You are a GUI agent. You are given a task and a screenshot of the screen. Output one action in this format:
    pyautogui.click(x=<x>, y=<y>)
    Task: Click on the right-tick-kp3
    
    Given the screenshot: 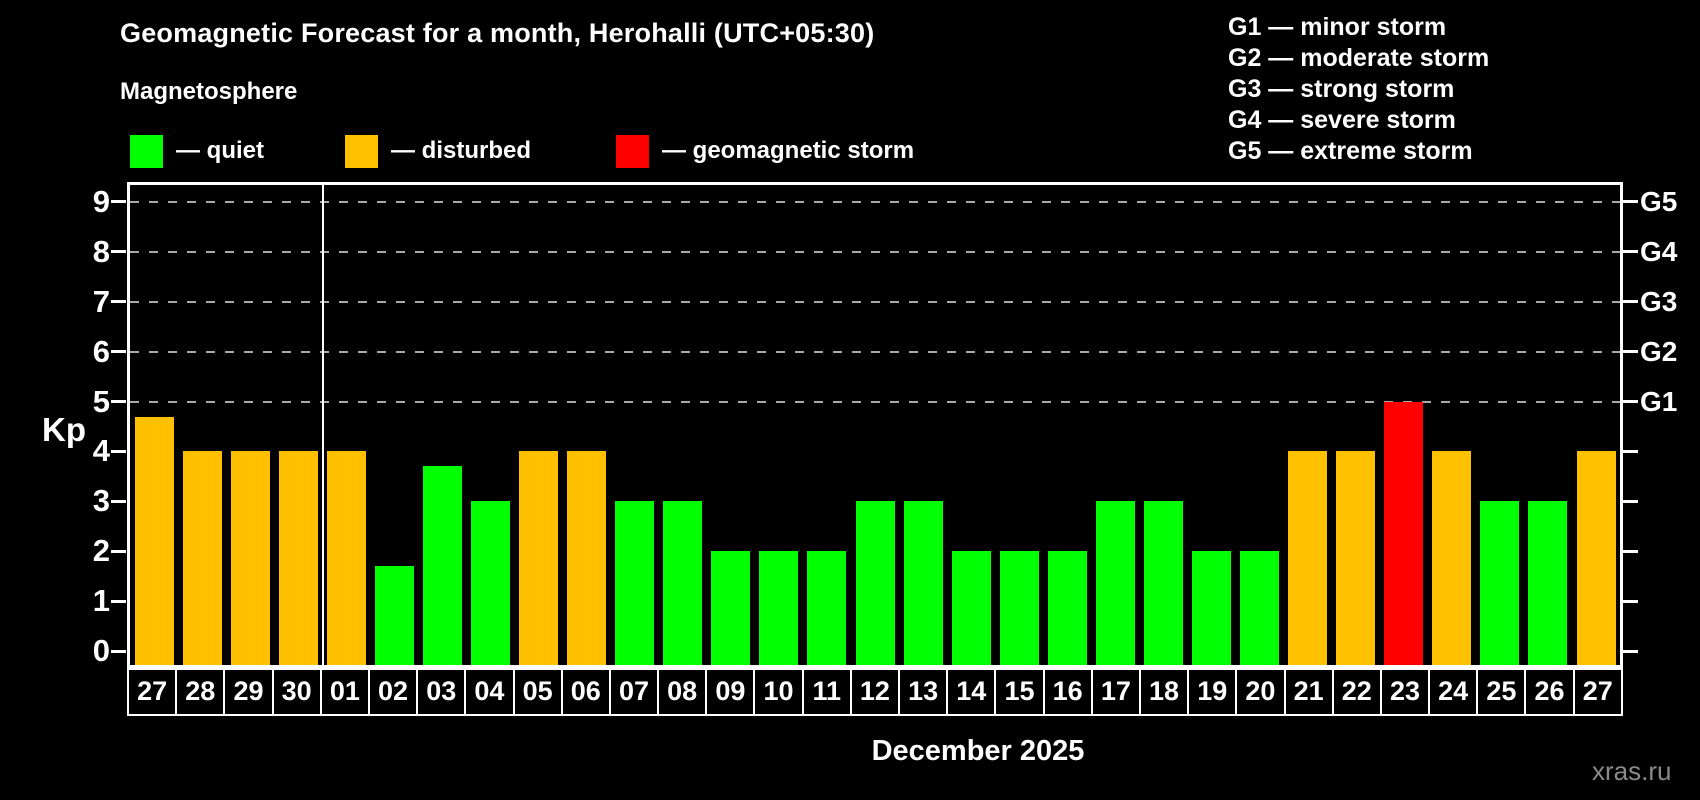 What is the action you would take?
    pyautogui.click(x=1630, y=501)
    